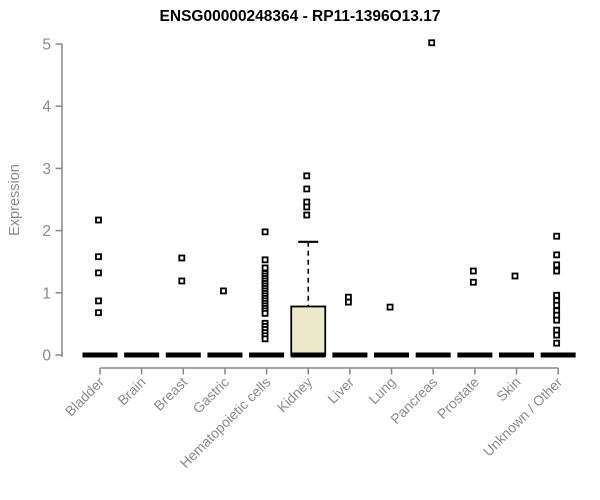  Describe the element at coordinates (46, 293) in the screenshot. I see `y-tick-label: 1` at that location.